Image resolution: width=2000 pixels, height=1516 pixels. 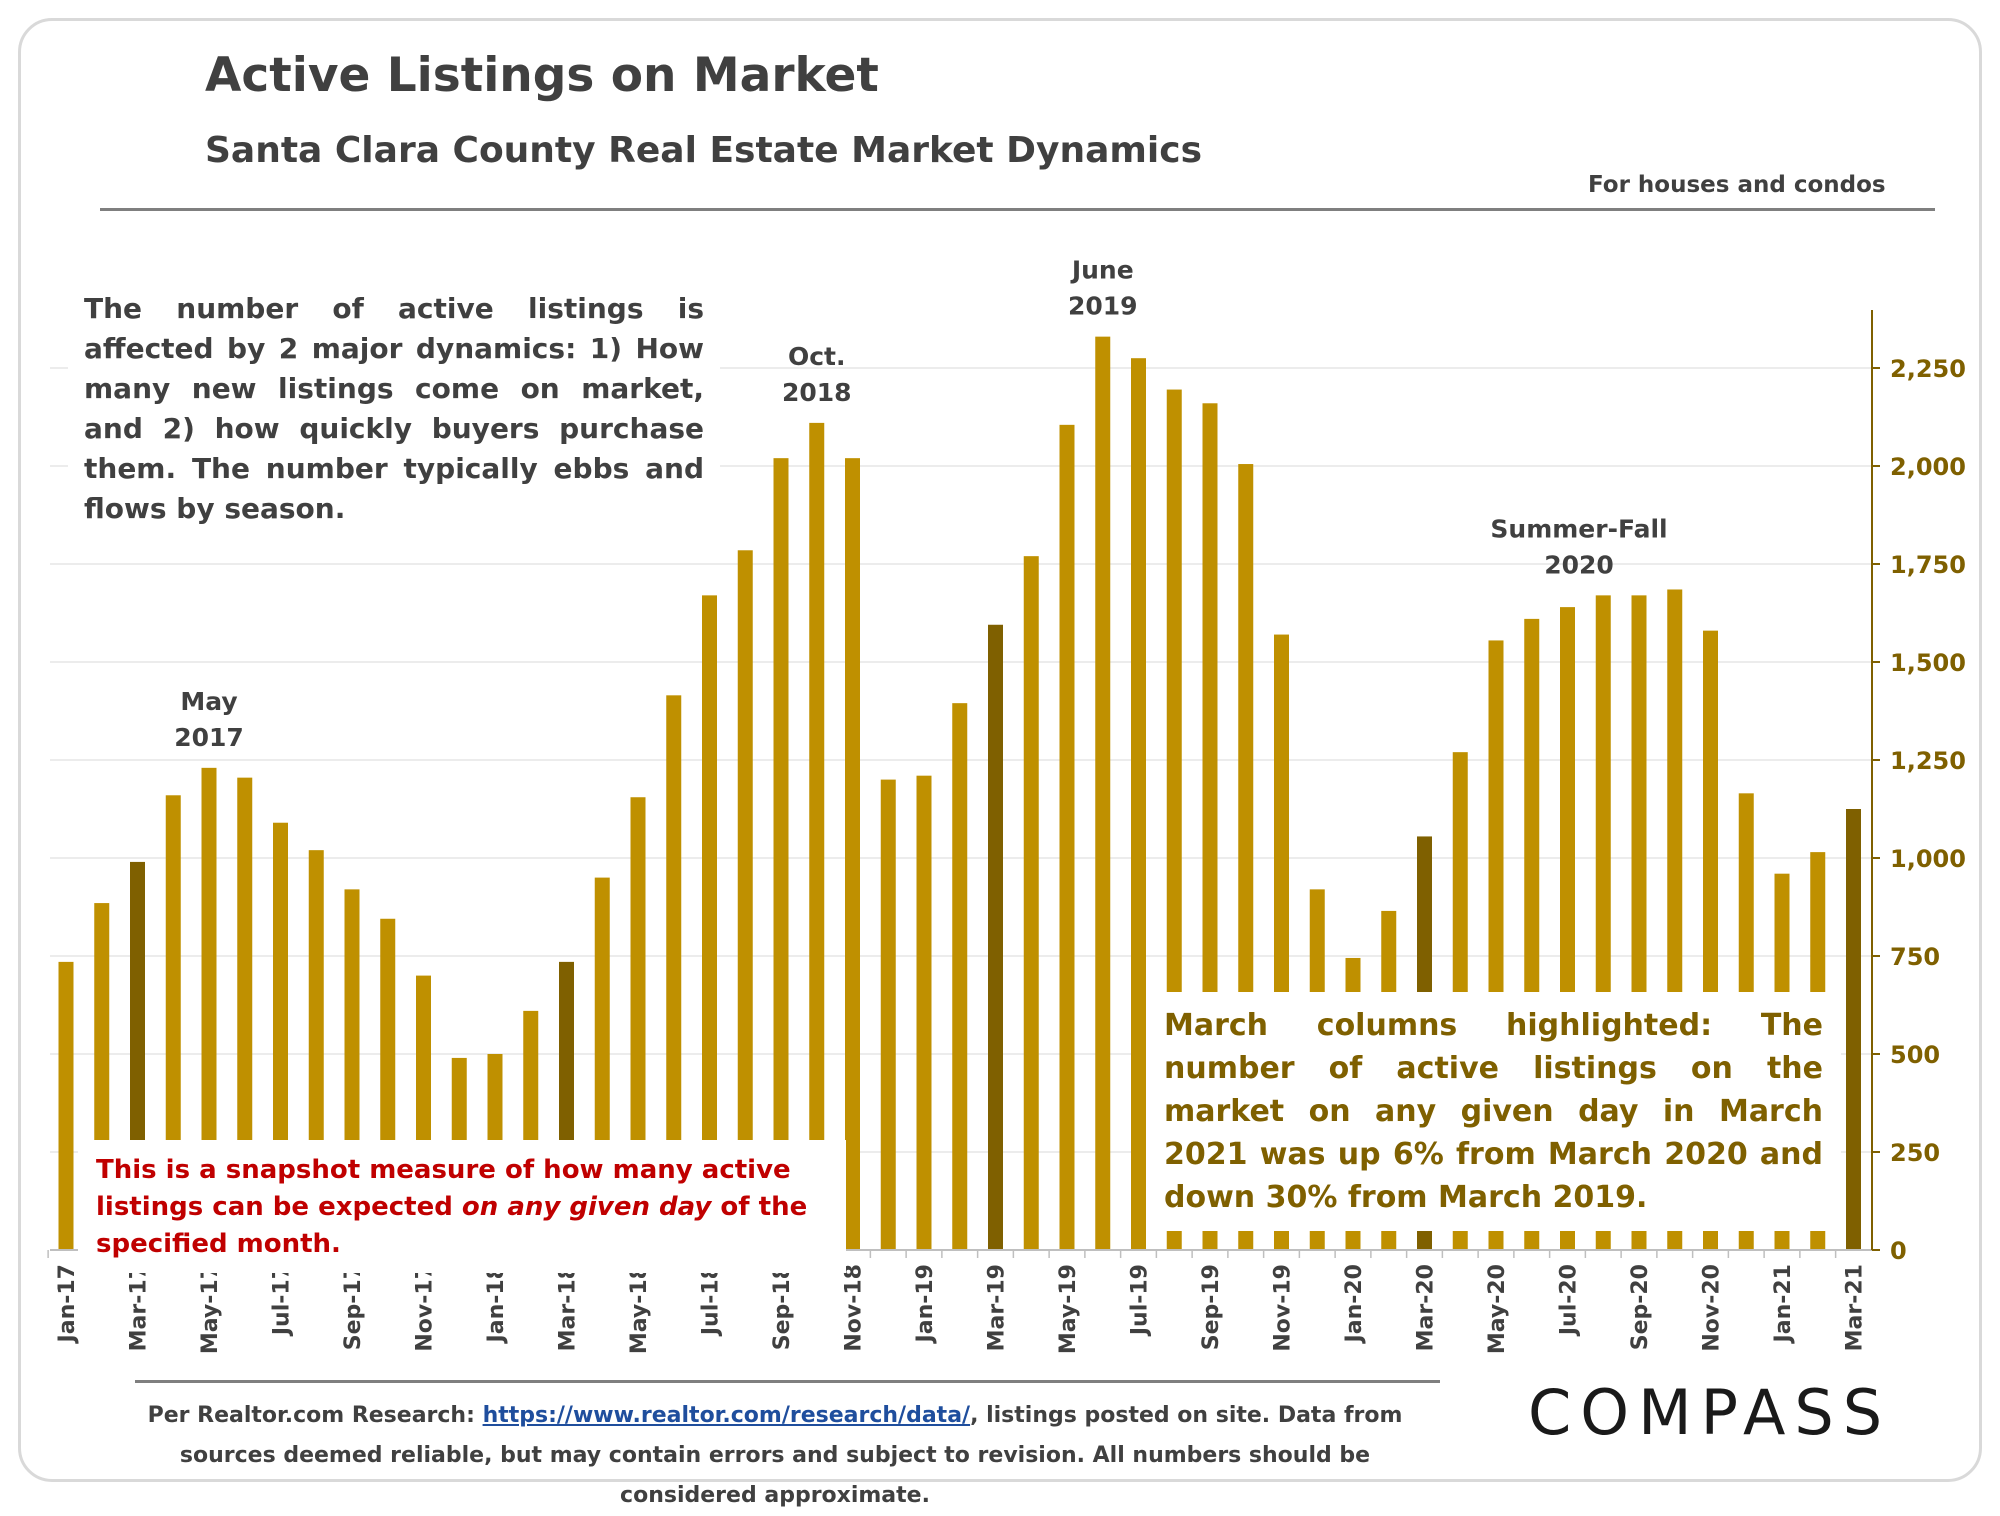 What do you see at coordinates (1712, 1308) in the screenshot?
I see `x-tick-label-nov-20: Nov-20` at bounding box center [1712, 1308].